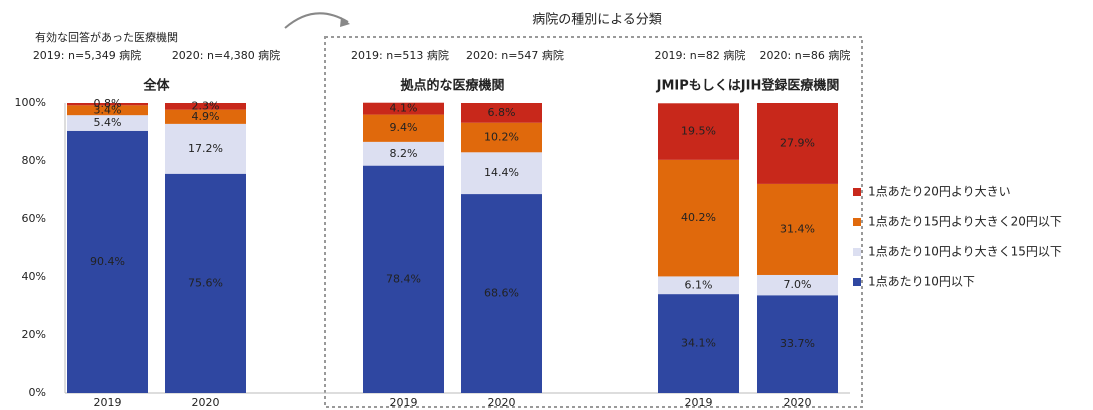 This screenshot has height=410, width=1093. Describe the element at coordinates (965, 252) in the screenshot. I see `legend-label: 1点あたり10円より大きく15円以下` at that location.